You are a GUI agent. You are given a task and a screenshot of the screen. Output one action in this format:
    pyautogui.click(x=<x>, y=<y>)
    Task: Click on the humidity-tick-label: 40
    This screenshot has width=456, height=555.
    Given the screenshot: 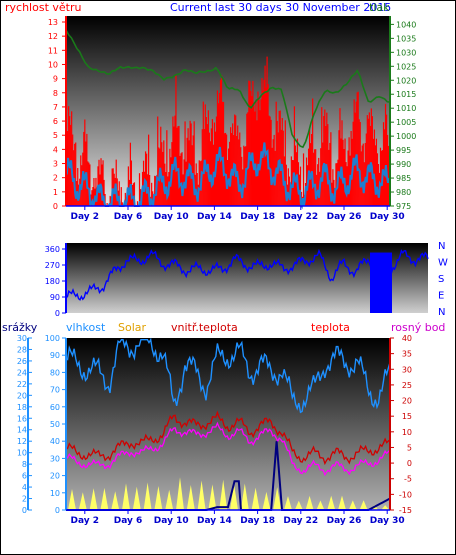 What is the action you would take?
    pyautogui.click(x=55, y=441)
    